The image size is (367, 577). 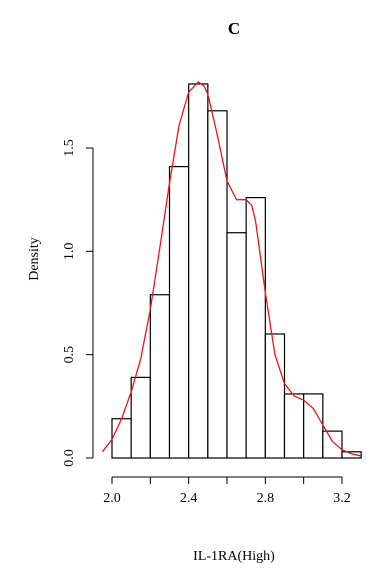 I want to click on x-axis-ticks: 2.0 2.4 2.8 3.2, so click(x=227, y=491).